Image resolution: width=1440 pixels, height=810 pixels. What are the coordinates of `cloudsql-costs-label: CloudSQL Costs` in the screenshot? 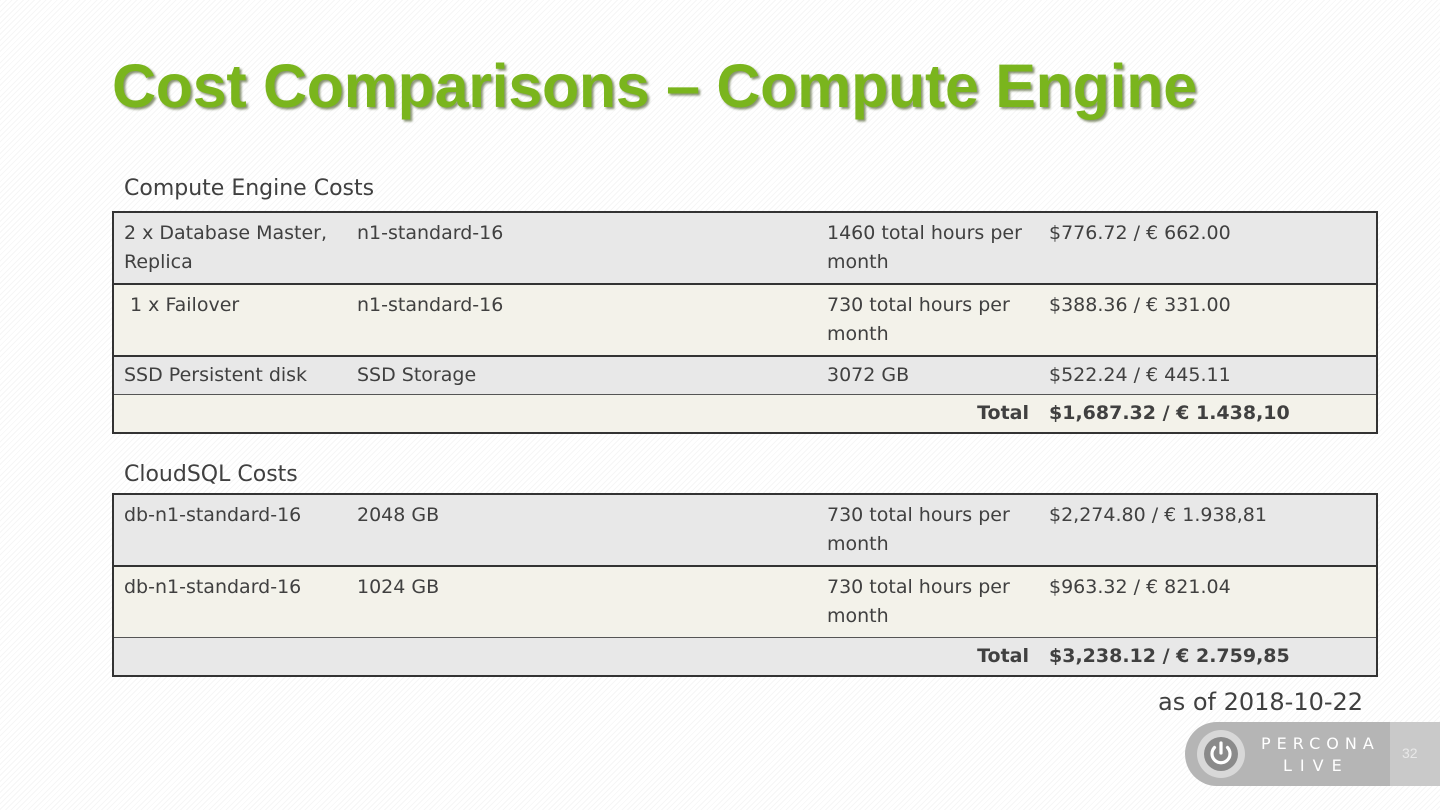 It's located at (211, 474).